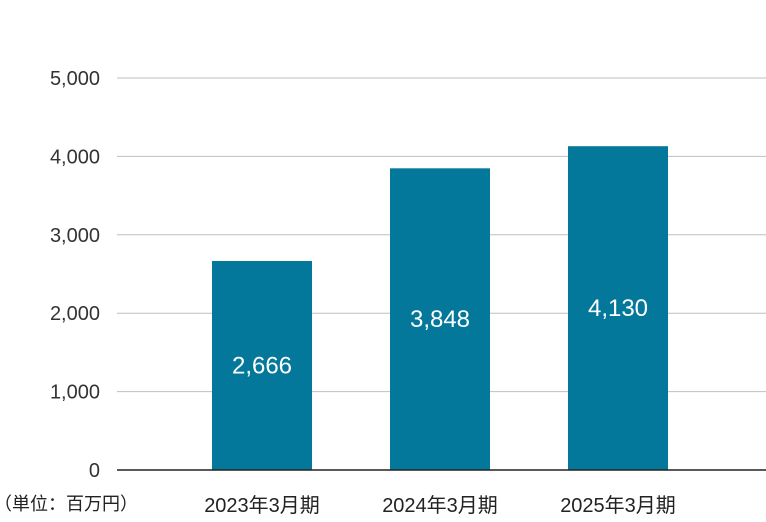 The image size is (766, 522). I want to click on y-tick-label: 2,000, so click(75, 314).